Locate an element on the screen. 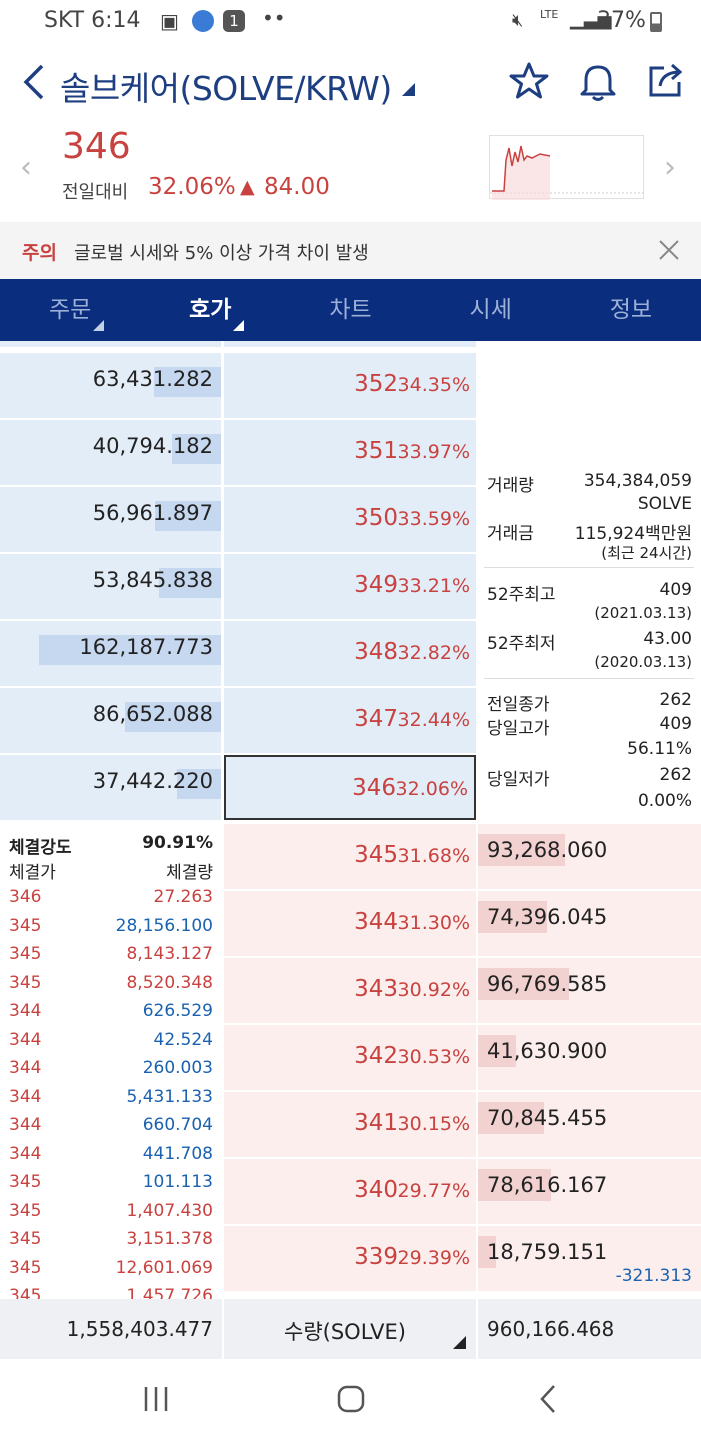  ask-price-cell: 349 33.21% is located at coordinates (350, 586).